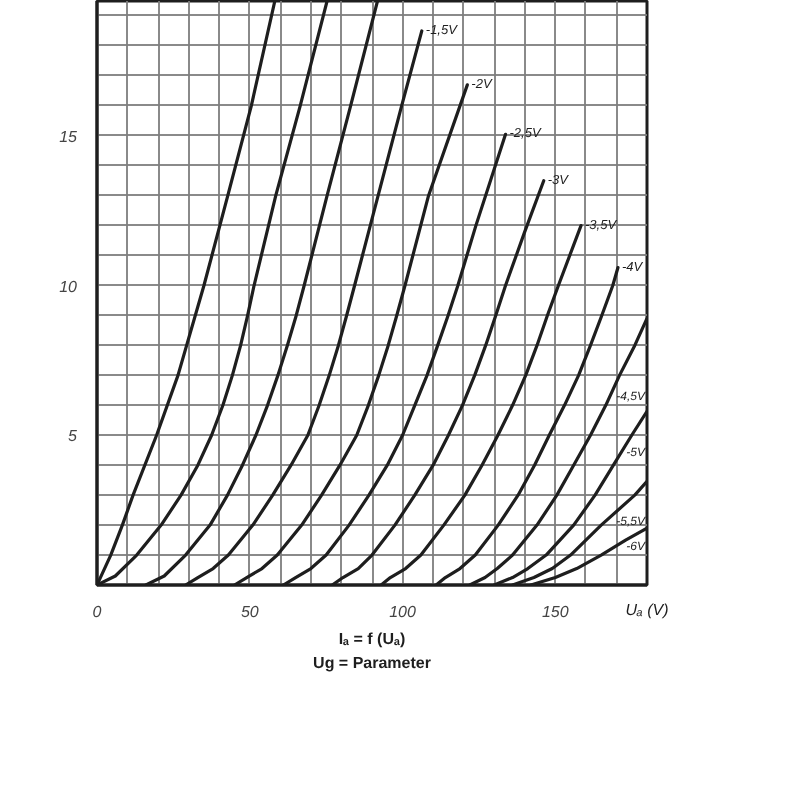 This screenshot has height=800, width=800. Describe the element at coordinates (73, 436) in the screenshot. I see `y-tick-label: 5` at that location.